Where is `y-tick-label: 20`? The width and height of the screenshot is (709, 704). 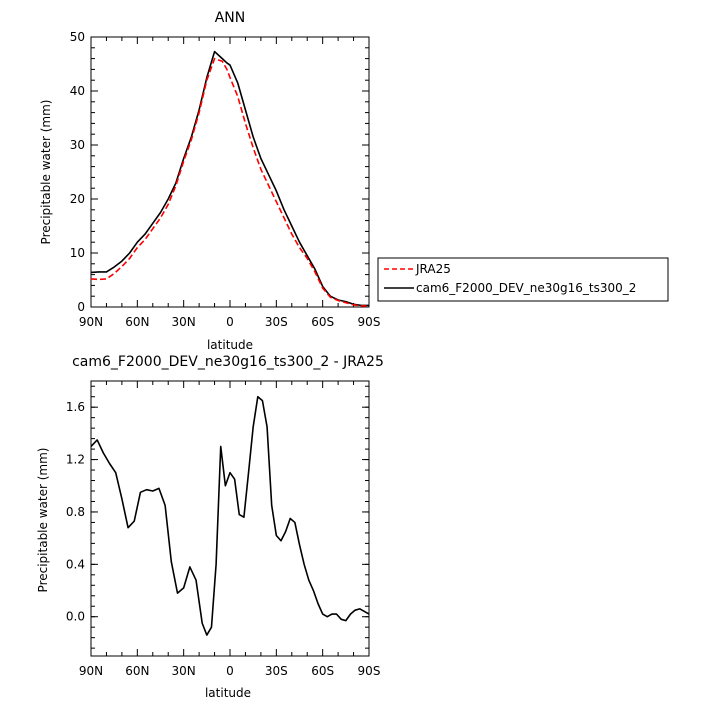
y-tick-label: 20 is located at coordinates (77, 199).